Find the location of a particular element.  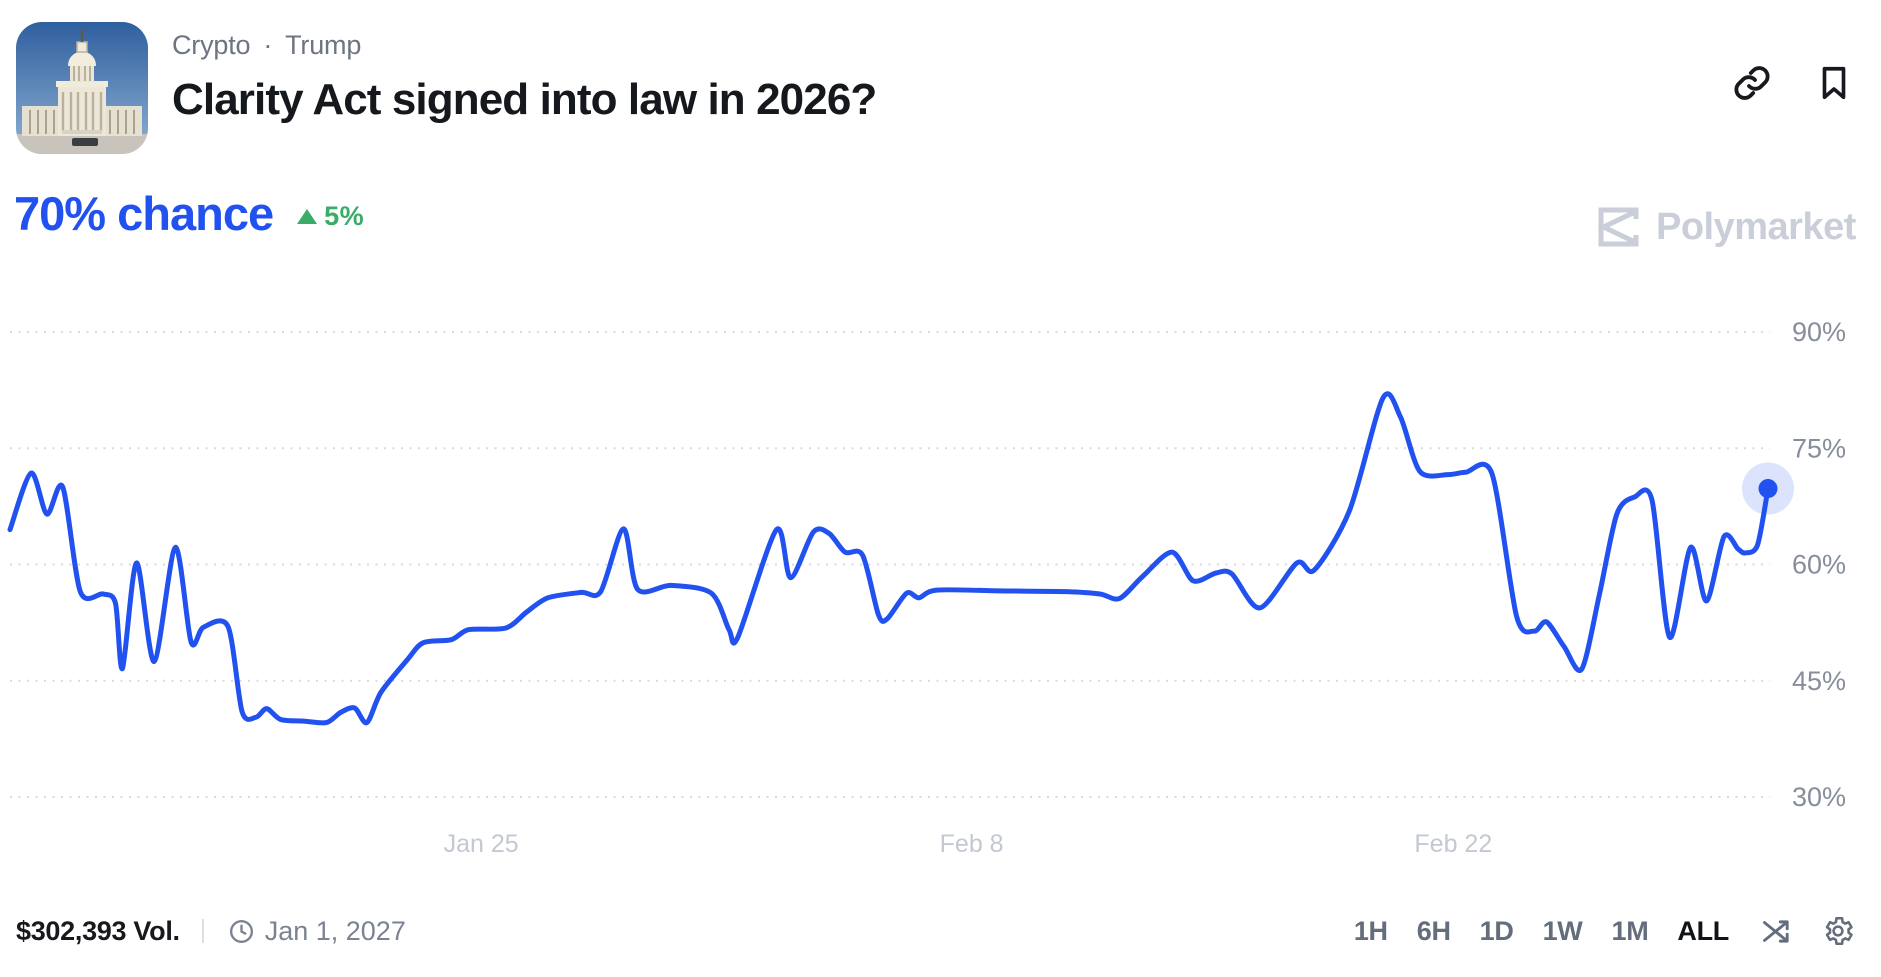

capitol-building-image is located at coordinates (82, 88).